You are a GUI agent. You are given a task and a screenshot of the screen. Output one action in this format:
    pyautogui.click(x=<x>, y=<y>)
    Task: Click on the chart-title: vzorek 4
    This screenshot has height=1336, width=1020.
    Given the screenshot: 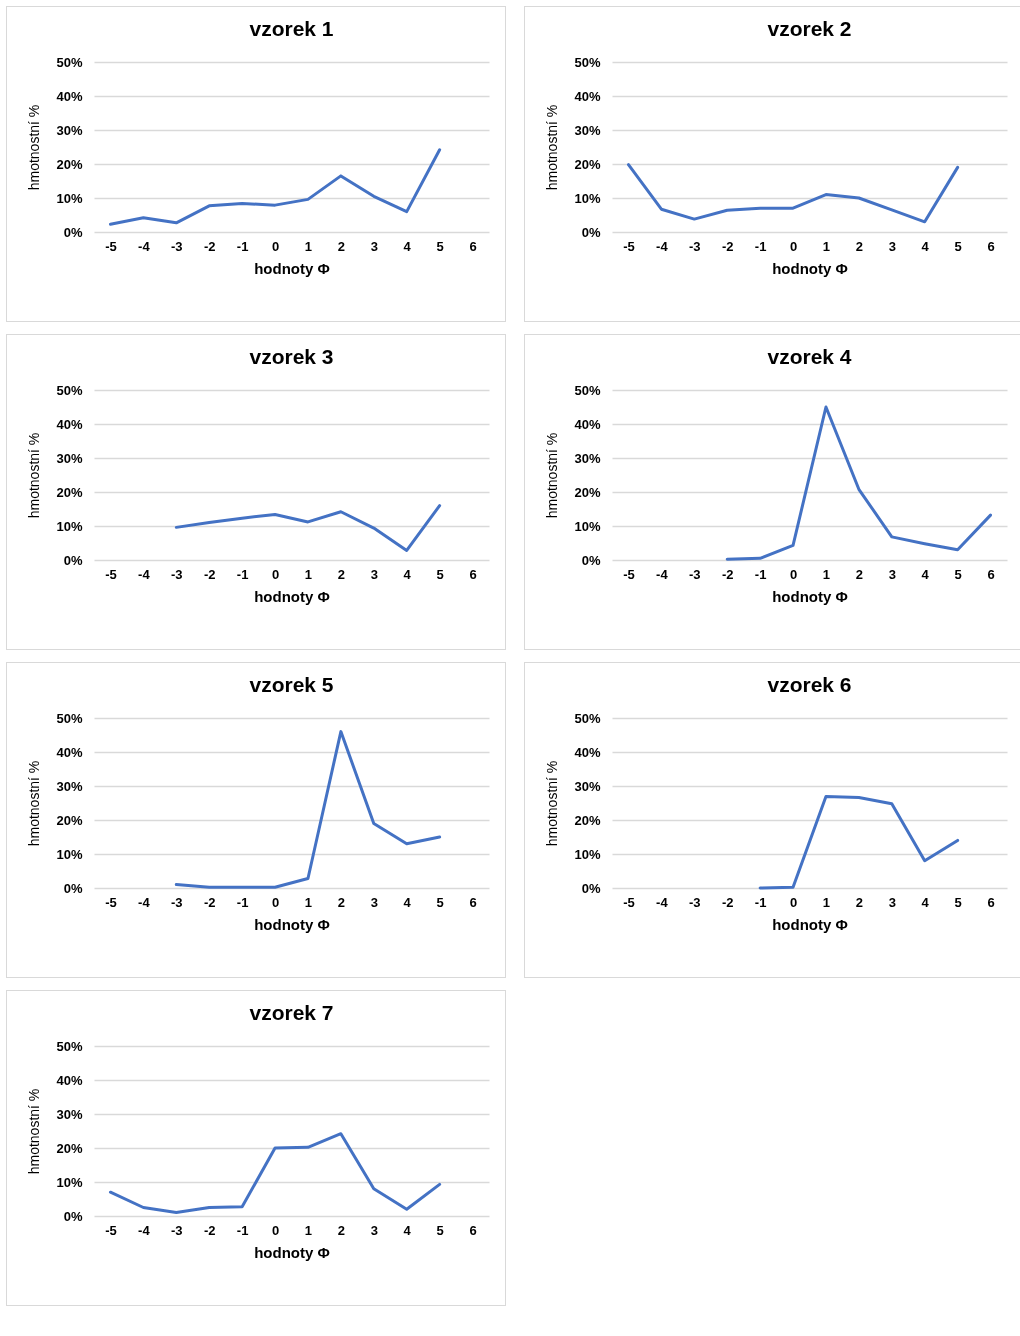 What is the action you would take?
    pyautogui.click(x=809, y=356)
    